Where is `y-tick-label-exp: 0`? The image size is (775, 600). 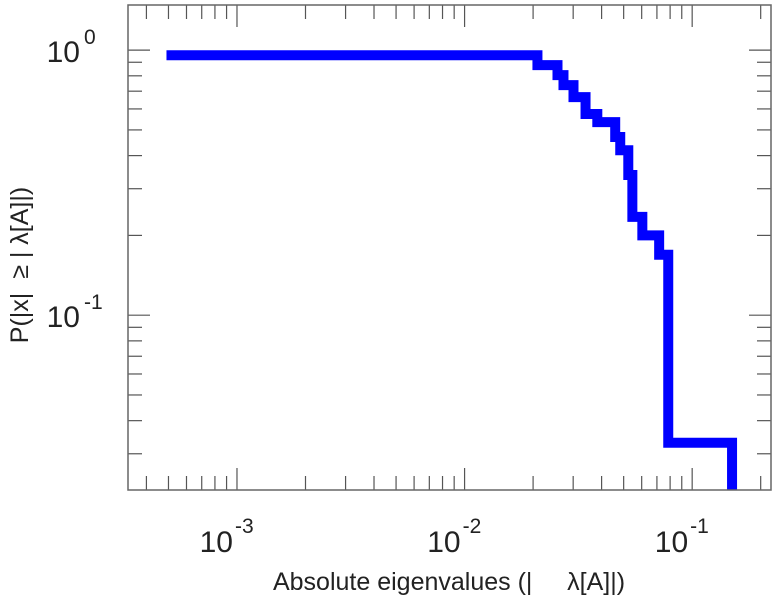 y-tick-label-exp: 0 is located at coordinates (90, 37).